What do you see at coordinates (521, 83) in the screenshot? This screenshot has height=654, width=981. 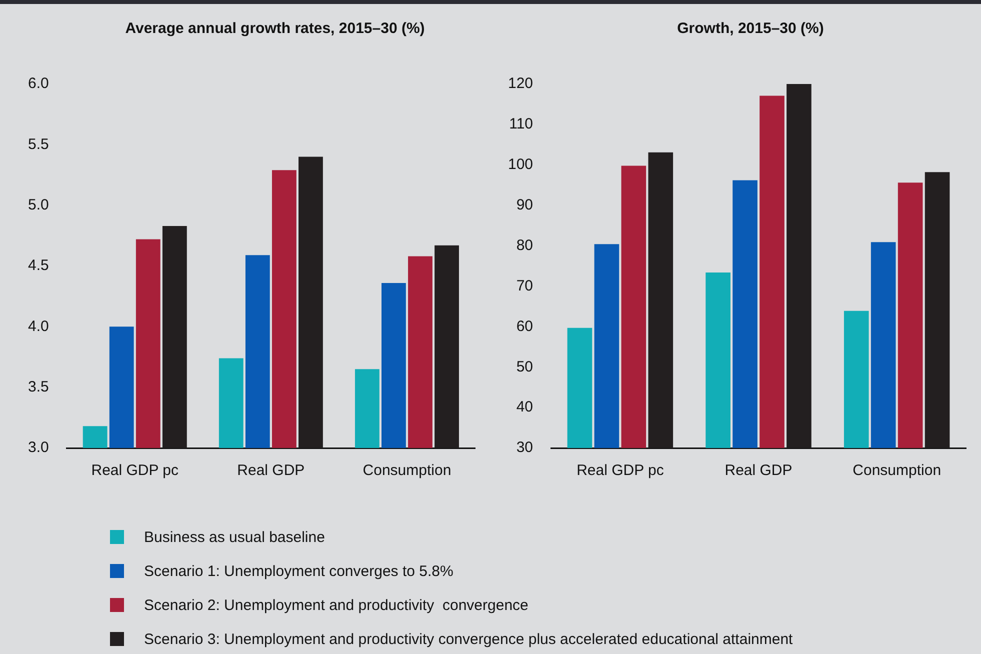 I see `y-tick-label: 120` at bounding box center [521, 83].